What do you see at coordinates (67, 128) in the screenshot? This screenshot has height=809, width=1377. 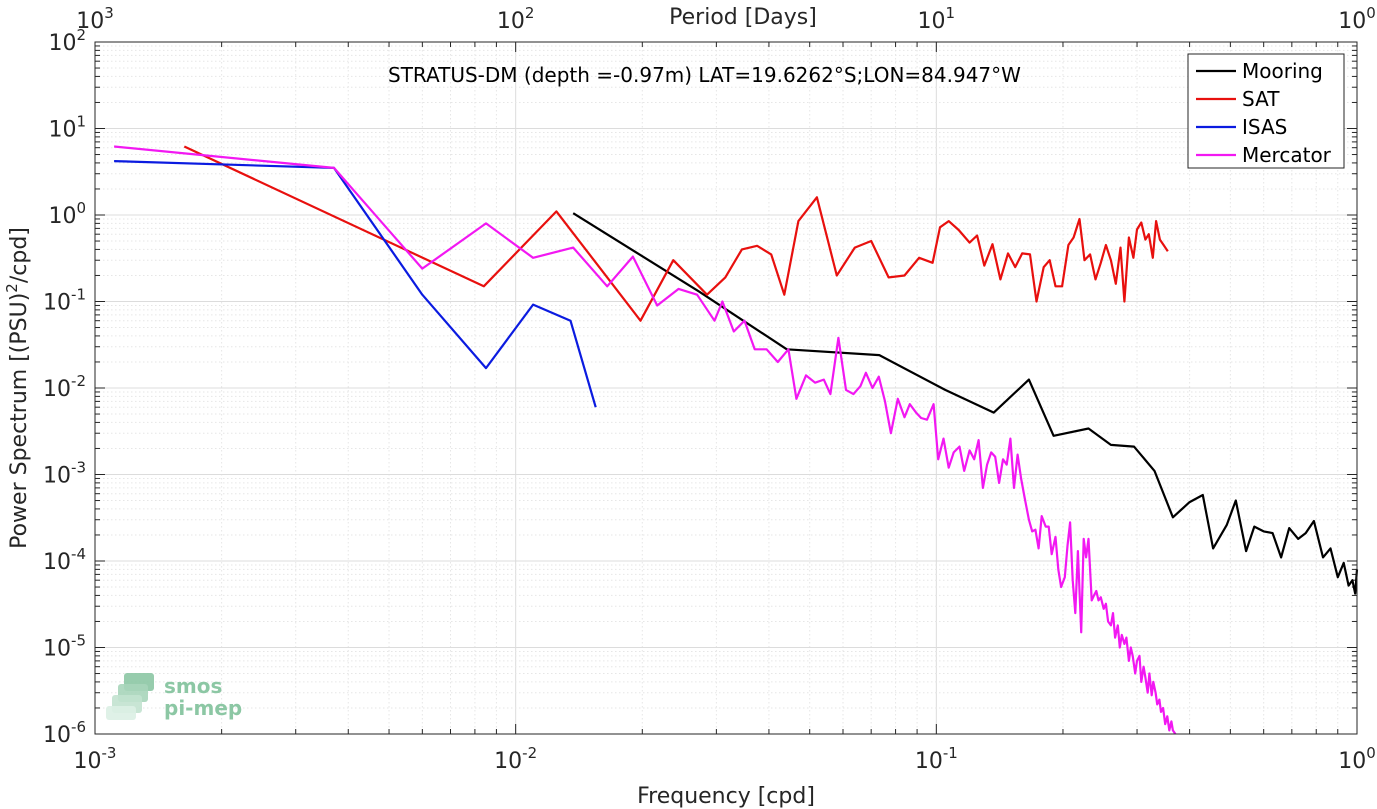 I see `y-tick-label: 10¹` at bounding box center [67, 128].